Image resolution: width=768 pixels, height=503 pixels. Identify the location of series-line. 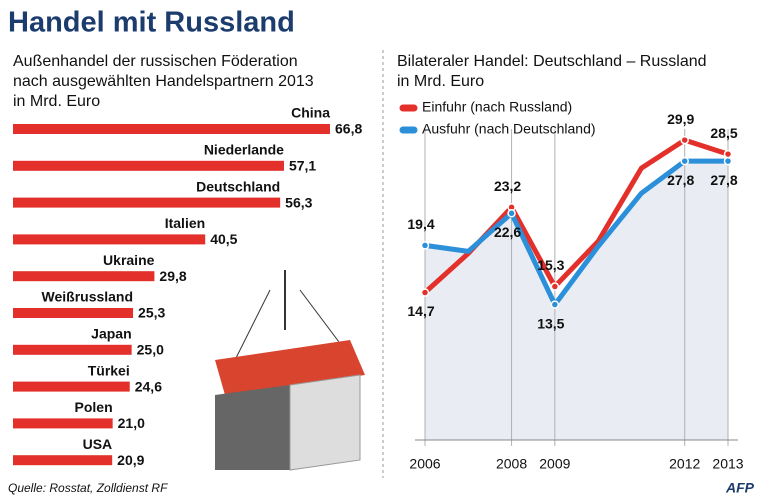
(576, 233).